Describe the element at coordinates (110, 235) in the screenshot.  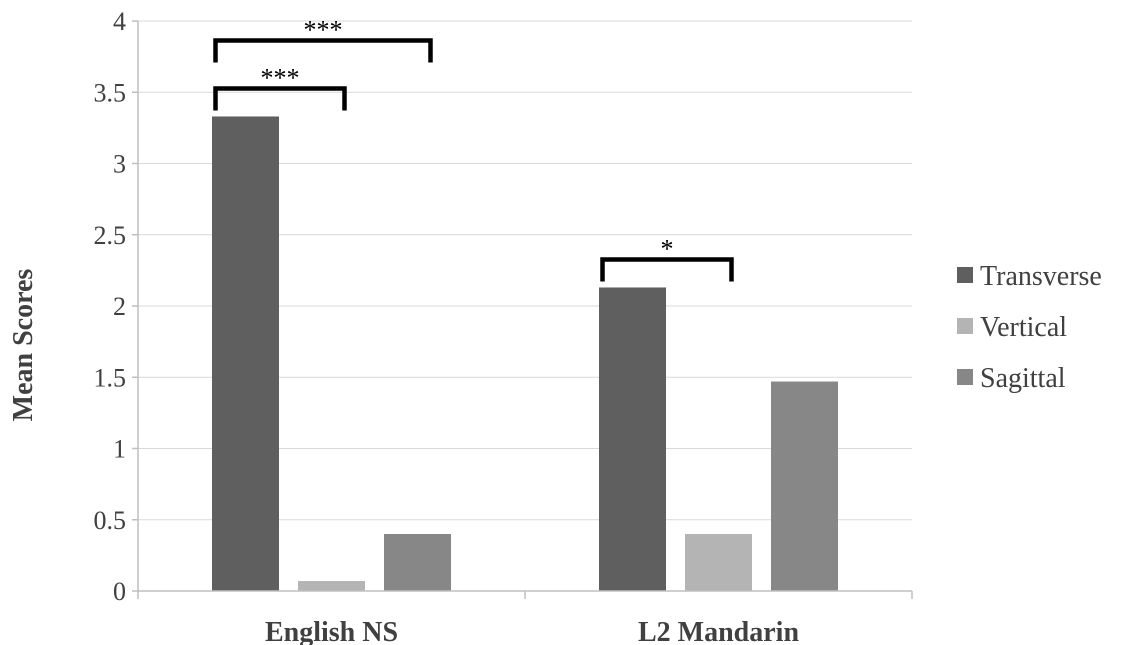
I see `y-tick-label: 2.5` at that location.